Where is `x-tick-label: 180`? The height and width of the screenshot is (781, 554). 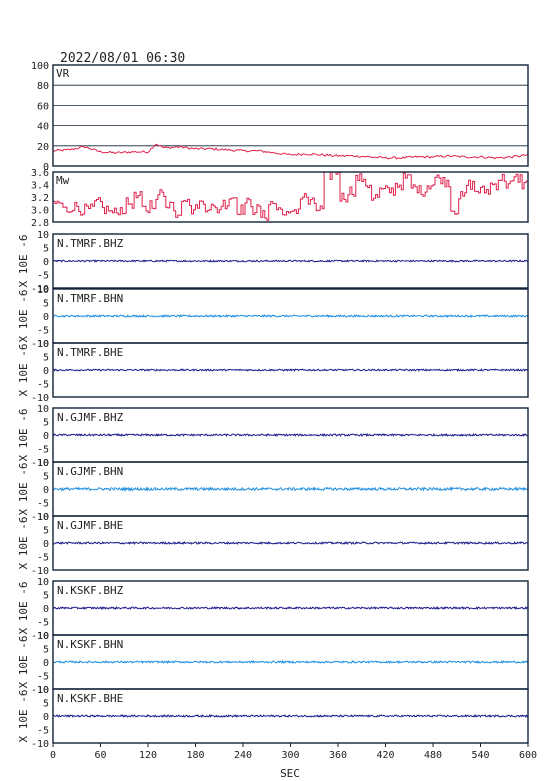
x-tick-label: 180 is located at coordinates (195, 755).